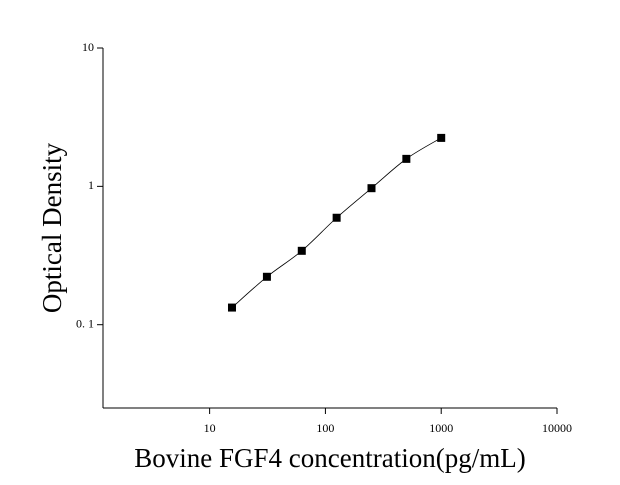  Describe the element at coordinates (441, 428) in the screenshot. I see `x-tick-label: 1000` at that location.